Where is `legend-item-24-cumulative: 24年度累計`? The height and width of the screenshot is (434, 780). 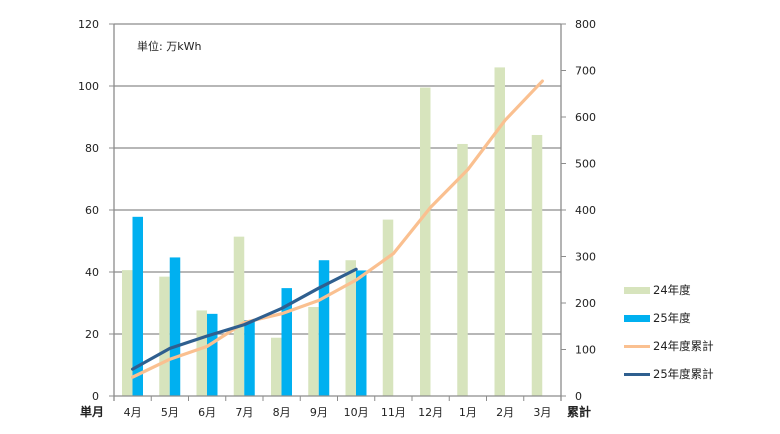 legend-item-24-cumulative: 24年度累計 is located at coordinates (669, 346).